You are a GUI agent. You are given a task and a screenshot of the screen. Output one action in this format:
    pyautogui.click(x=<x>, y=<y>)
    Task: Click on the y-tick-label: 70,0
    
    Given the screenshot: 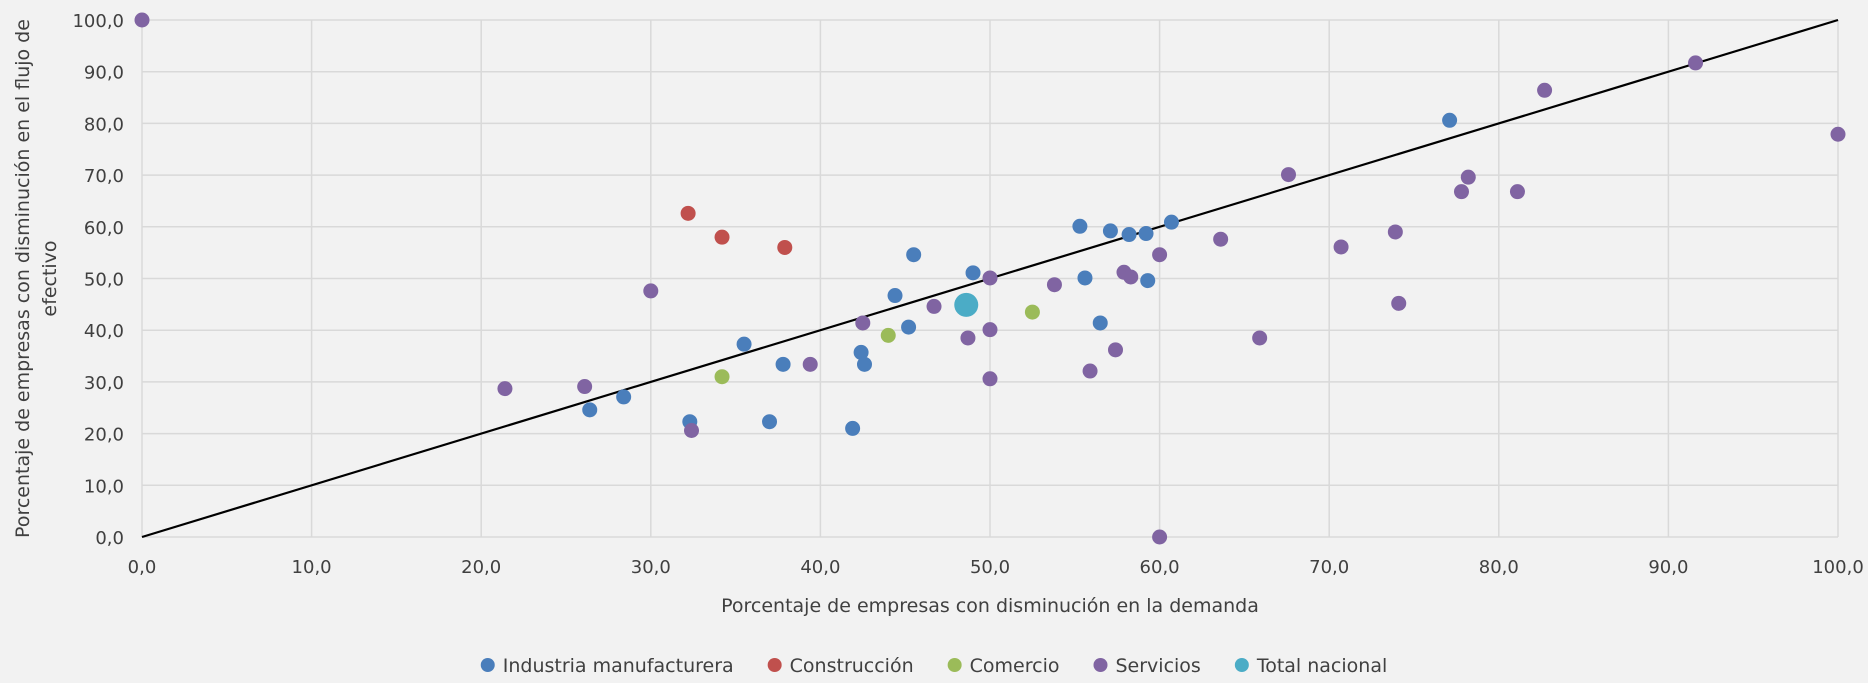 What is the action you would take?
    pyautogui.click(x=104, y=176)
    